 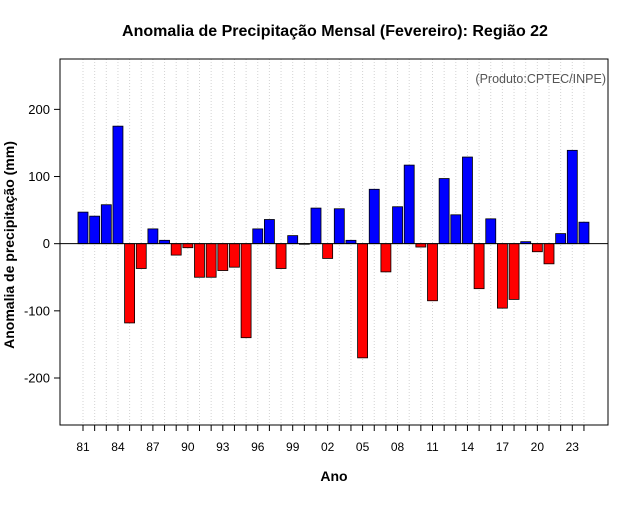 I want to click on y-tick-label: 200, so click(x=39, y=109).